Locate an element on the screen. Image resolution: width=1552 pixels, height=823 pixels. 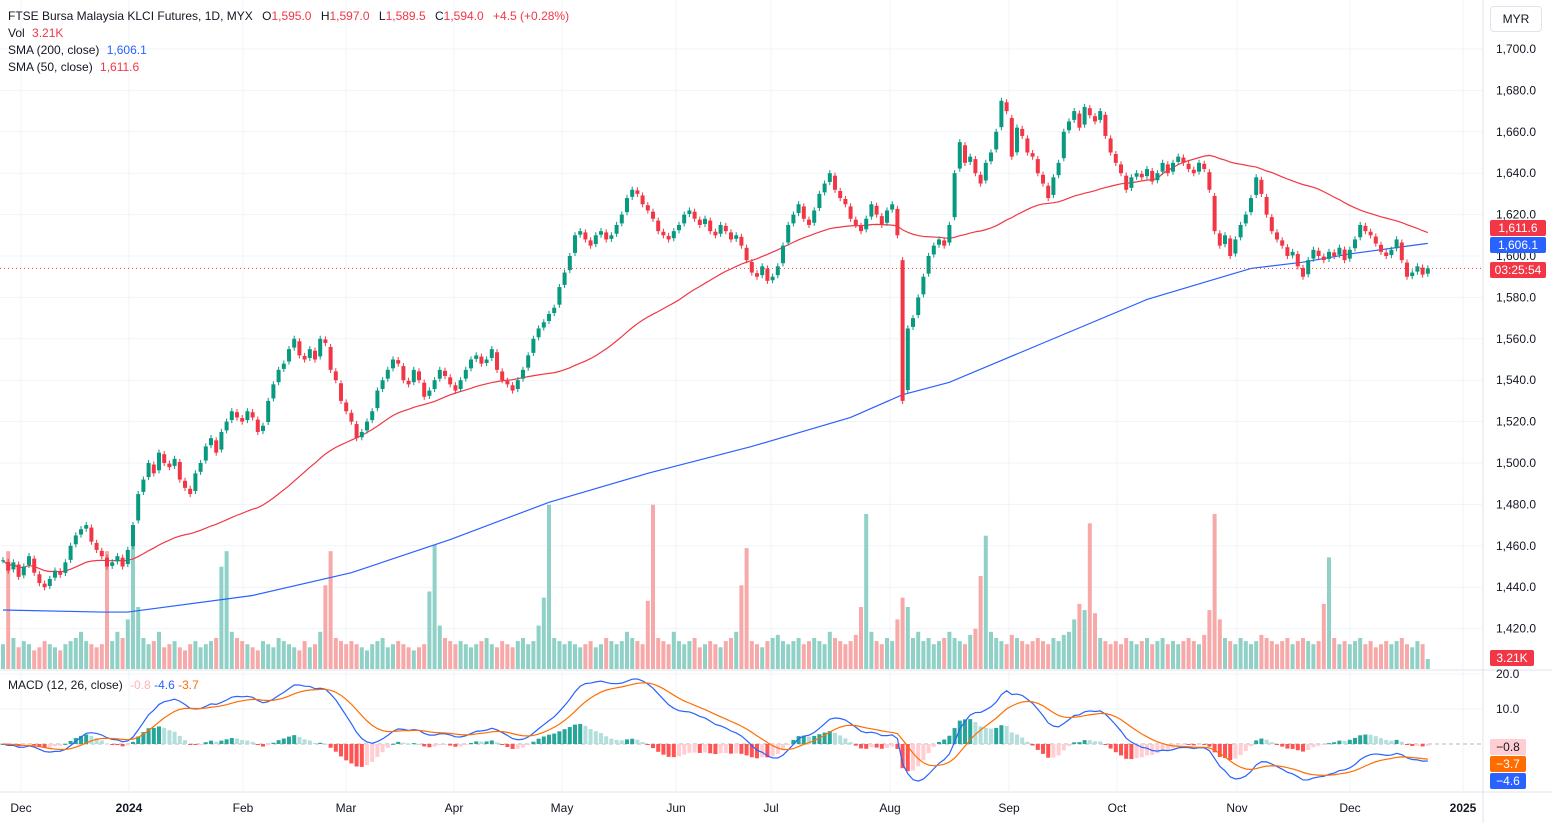
currency-button: MYR is located at coordinates (1516, 19).